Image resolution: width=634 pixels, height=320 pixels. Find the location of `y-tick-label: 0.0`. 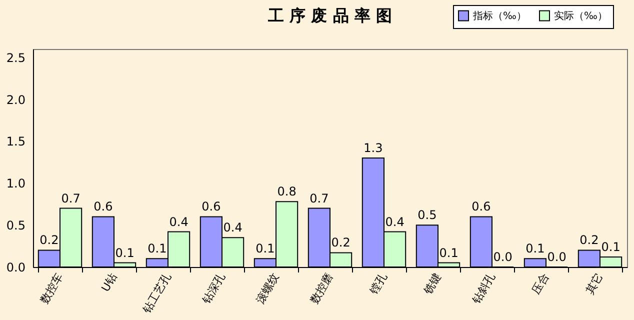

y-tick-label: 0.0 is located at coordinates (16, 267).